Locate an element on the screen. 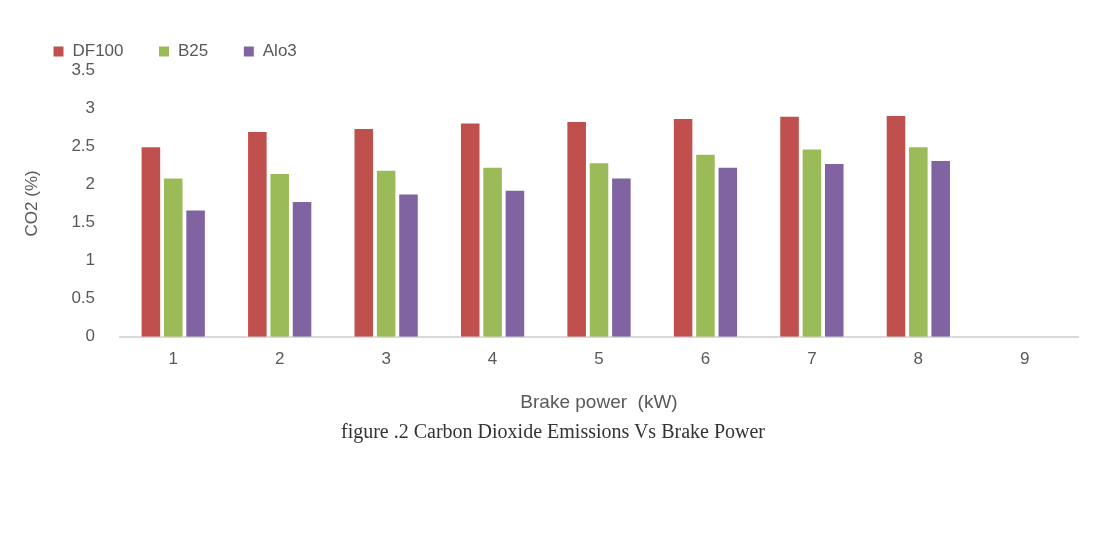  y-tick-label: 3.5 is located at coordinates (83, 69).